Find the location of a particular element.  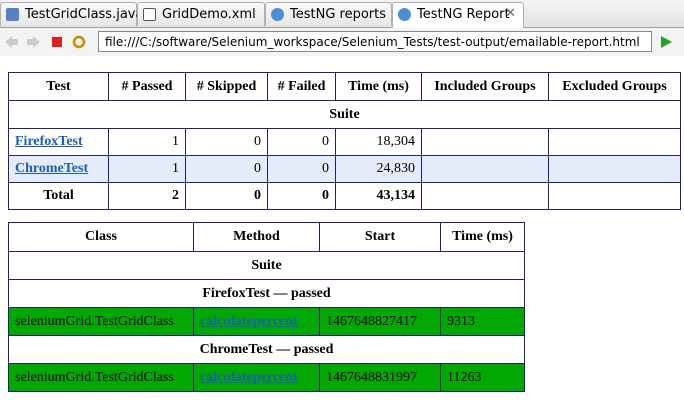

cell: 1467648831997 is located at coordinates (380, 377).